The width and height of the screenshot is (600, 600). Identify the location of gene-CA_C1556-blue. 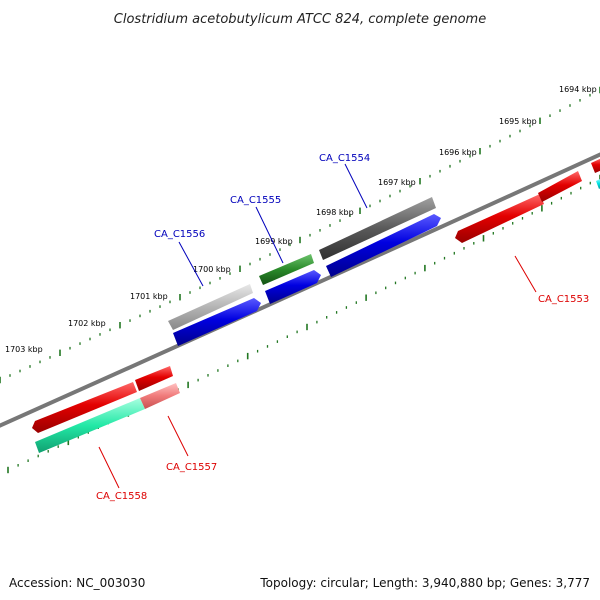
(217, 322).